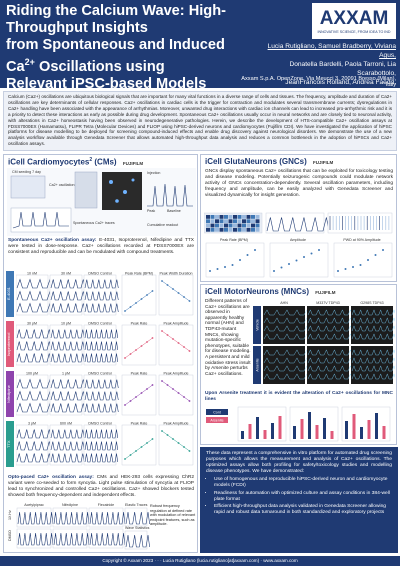  What do you see at coordinates (32, 424) in the screenshot?
I see `dose-label: 3 pM` at bounding box center [32, 424].